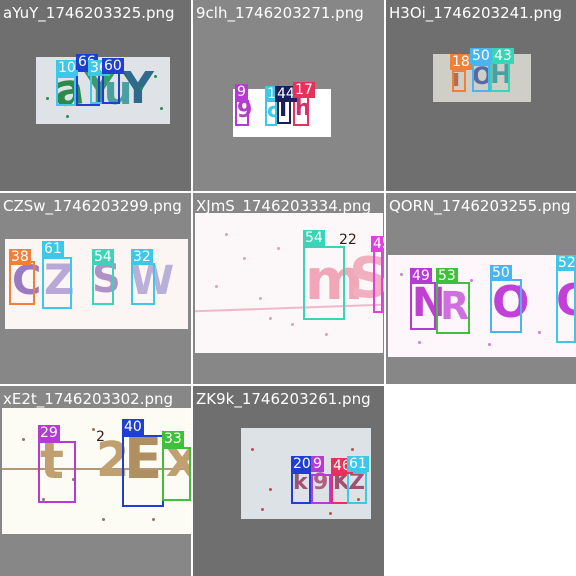 The width and height of the screenshot is (576, 576). Describe the element at coordinates (283, 399) in the screenshot. I see `tile-filename: ZK9k_1746203261.png` at that location.